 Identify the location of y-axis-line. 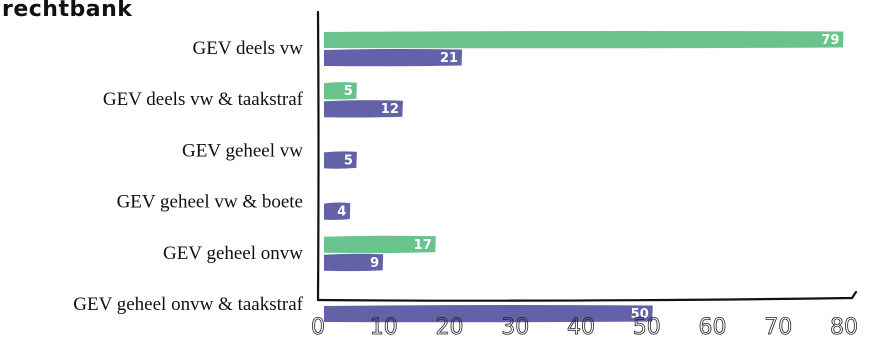
(318, 156).